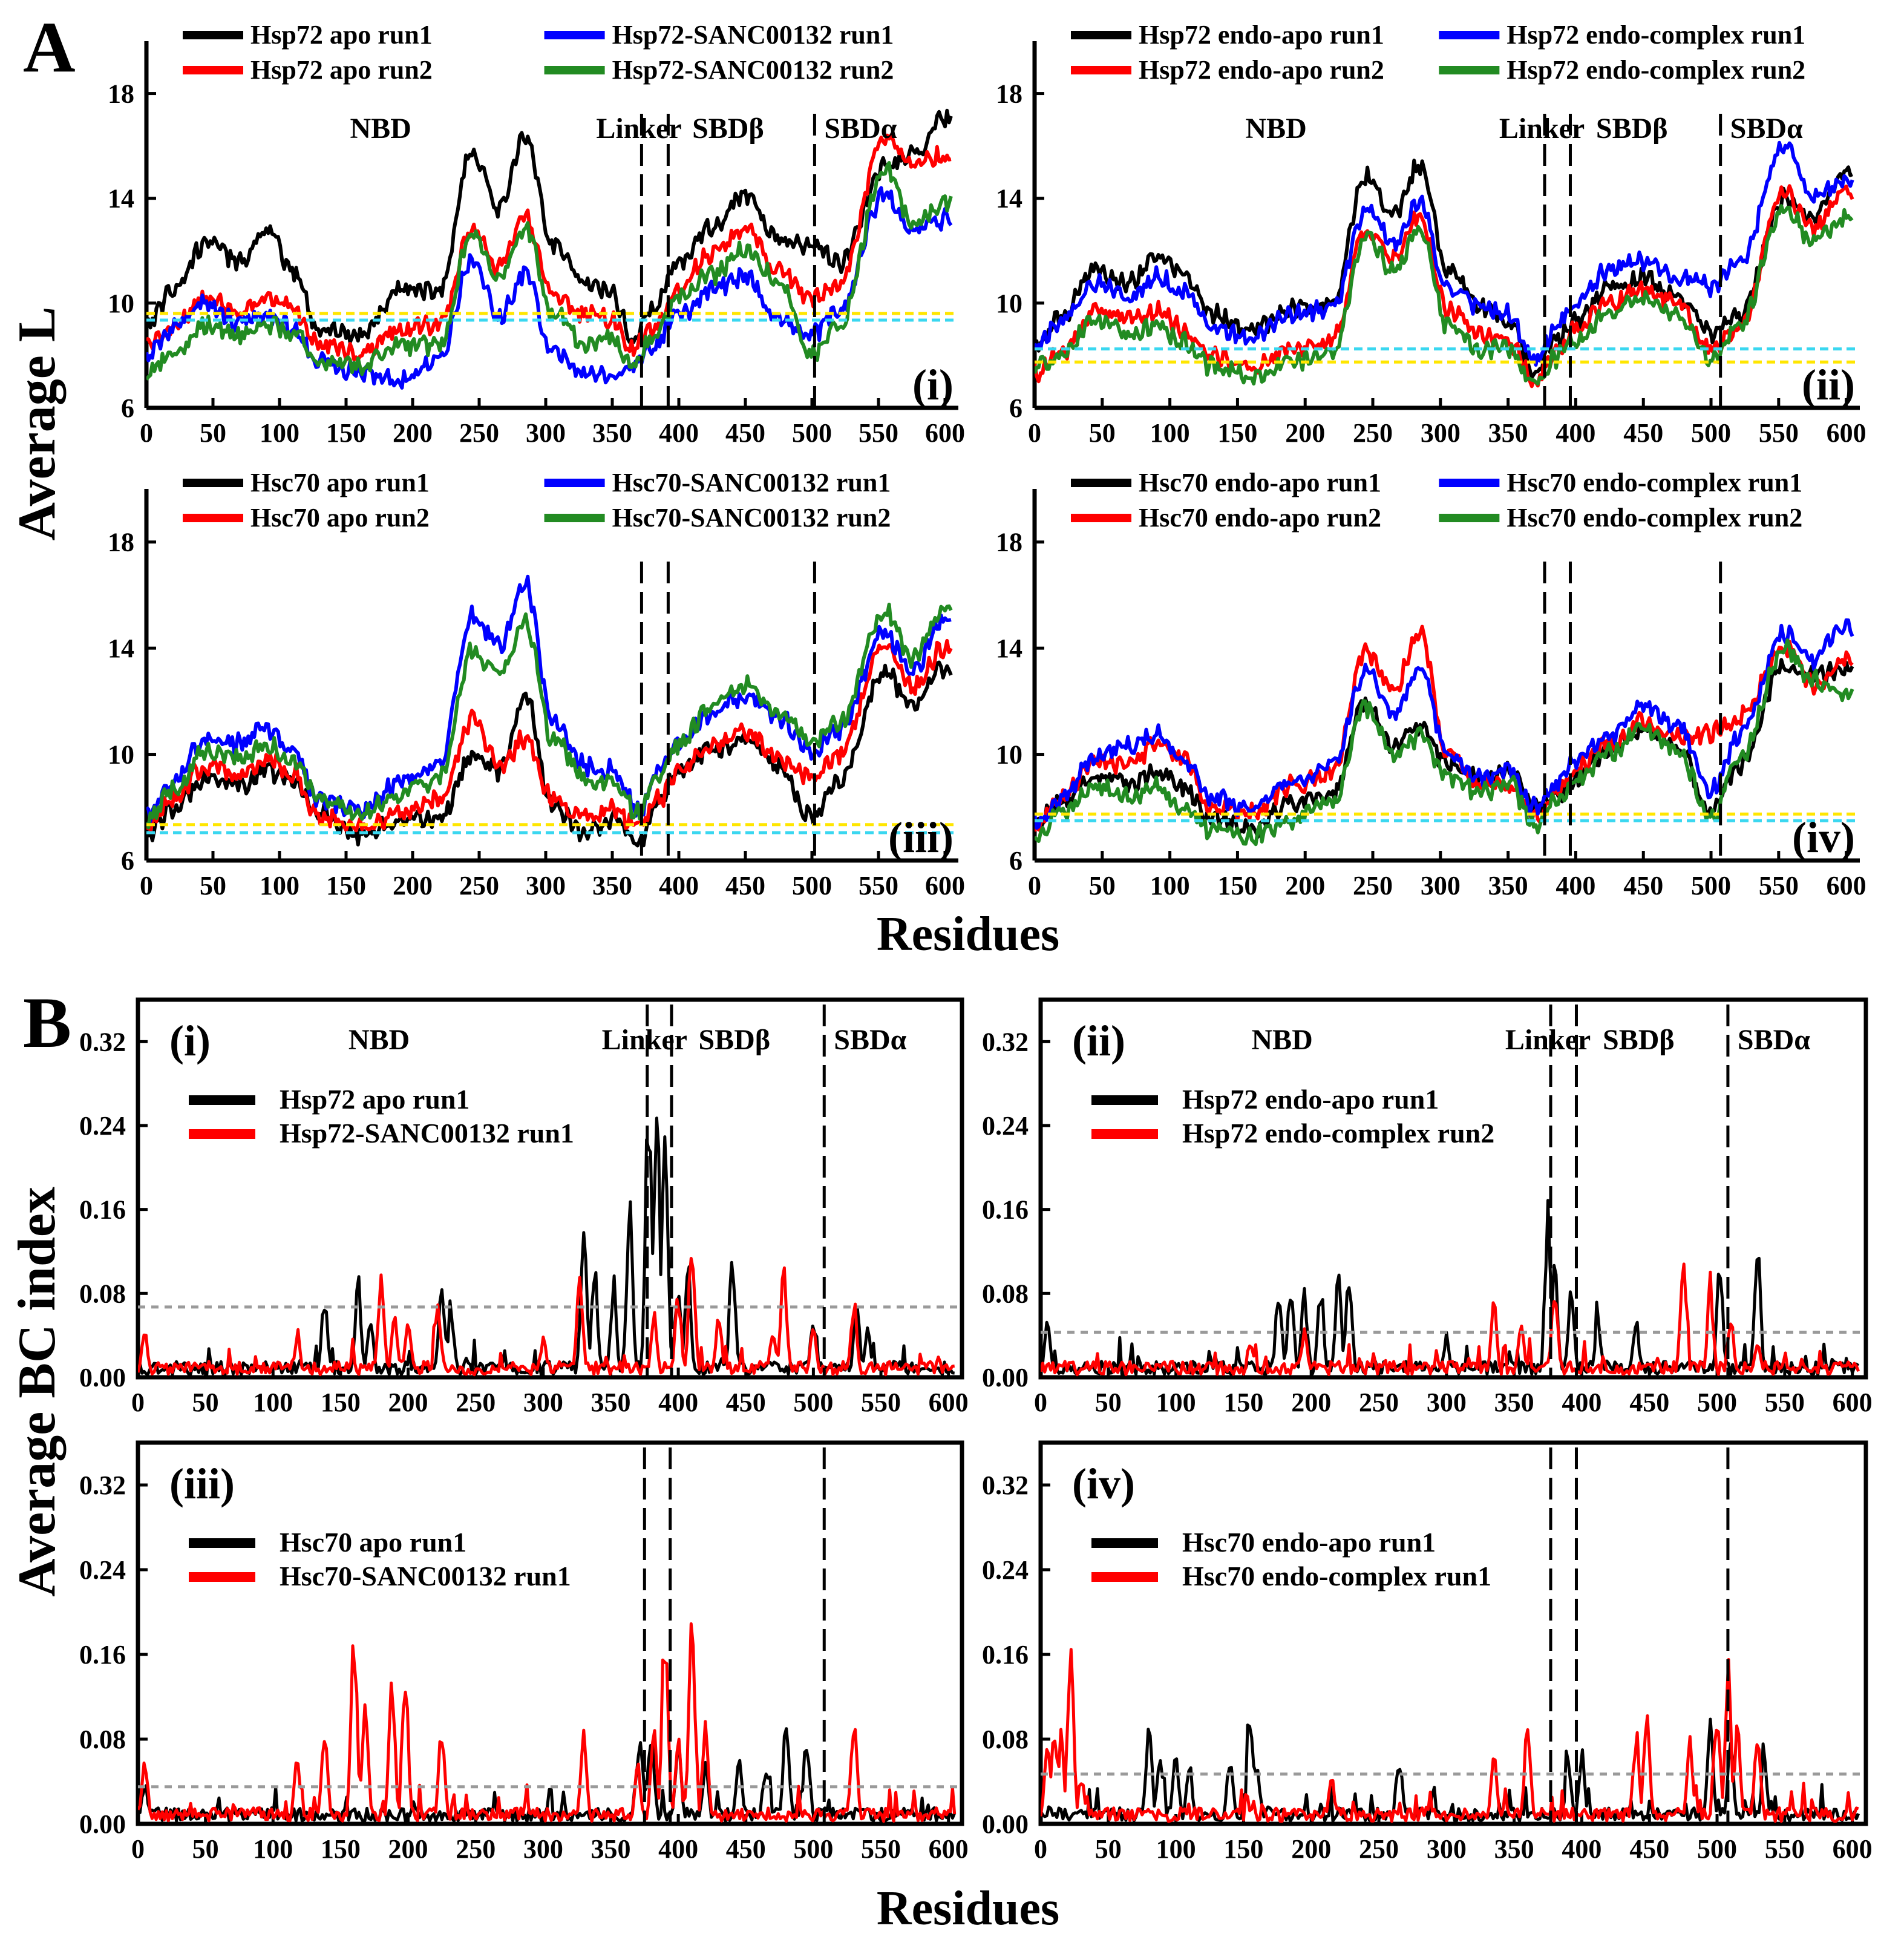 Image resolution: width=1904 pixels, height=1934 pixels. What do you see at coordinates (968, 1908) in the screenshot?
I see `xlabel-B: Residues` at bounding box center [968, 1908].